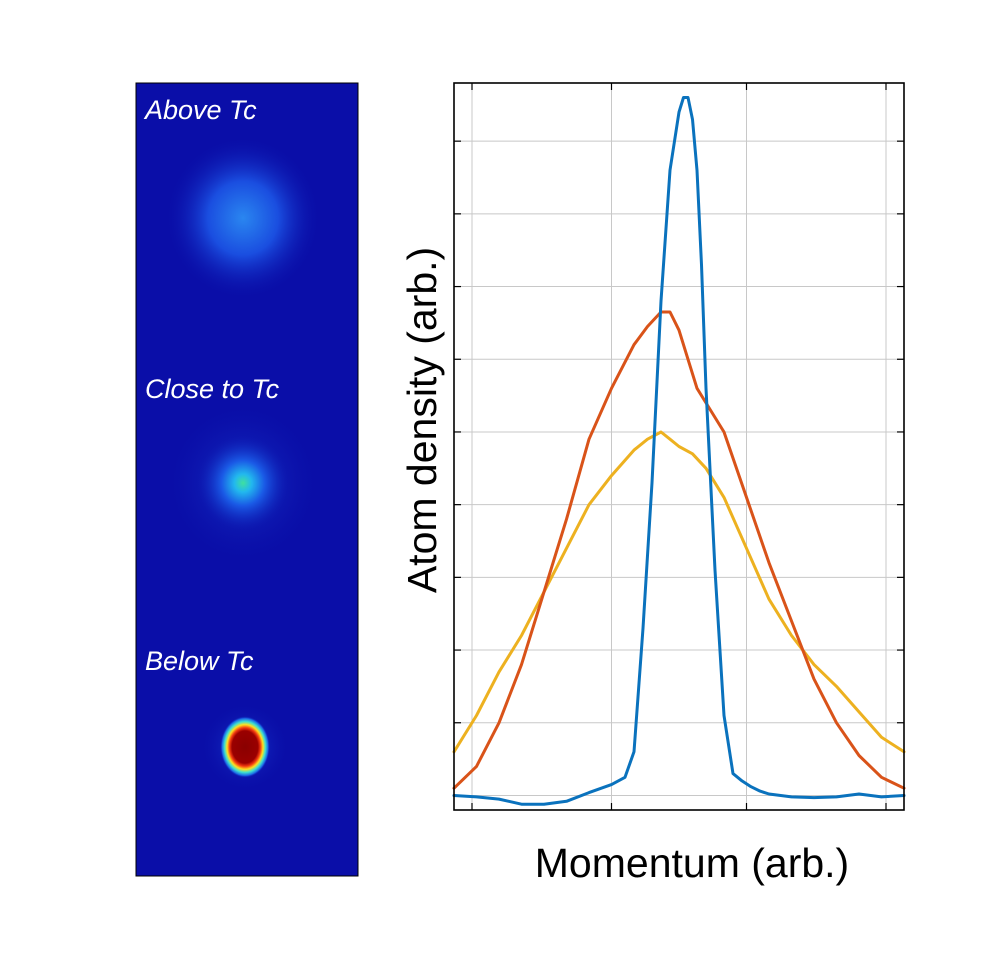 Image resolution: width=1000 pixels, height=953 pixels. Describe the element at coordinates (422, 420) in the screenshot. I see `y-axis-label: Atom density (arb.)` at that location.